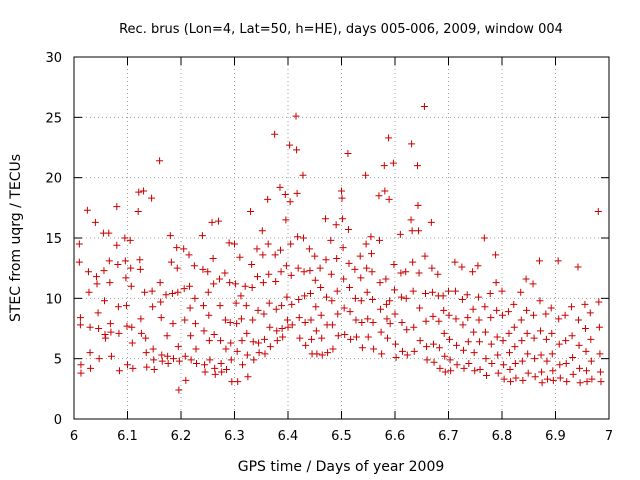 The height and width of the screenshot is (480, 640). I want to click on y-tick-label: 15, so click(53, 239).